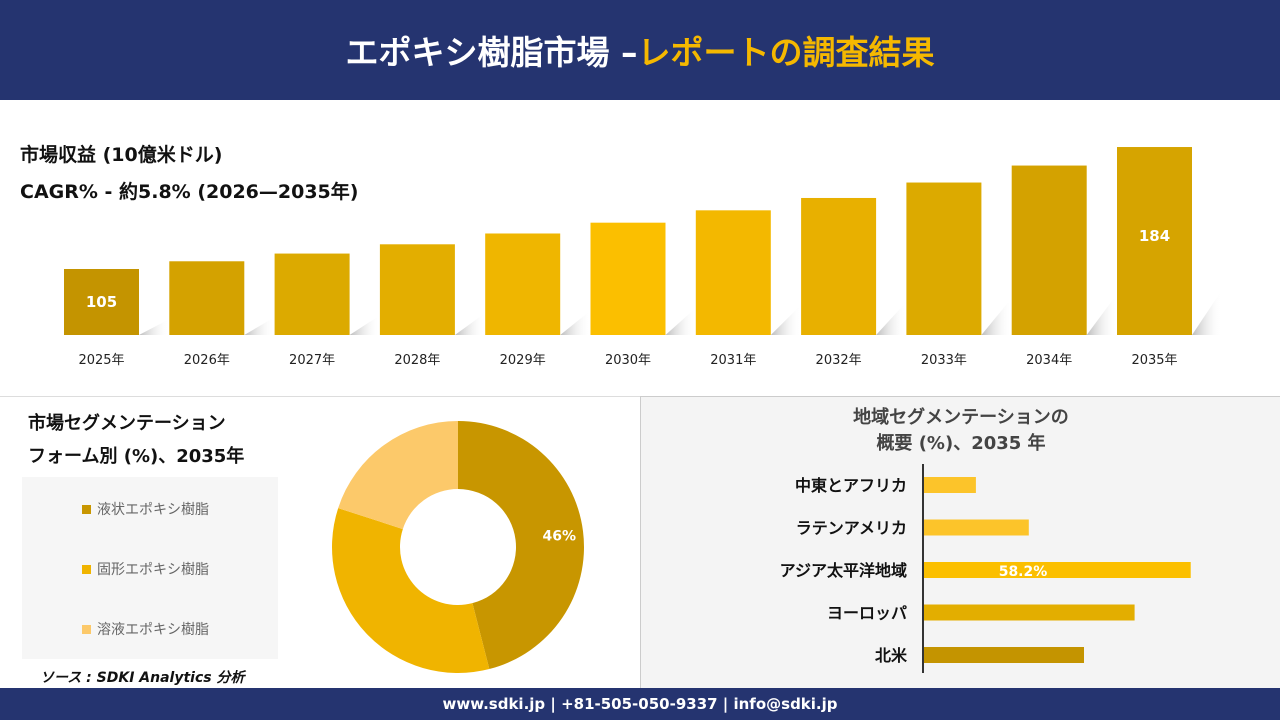 This screenshot has height=720, width=1280. Describe the element at coordinates (560, 536) in the screenshot. I see `slice-data-label: 46%` at that location.